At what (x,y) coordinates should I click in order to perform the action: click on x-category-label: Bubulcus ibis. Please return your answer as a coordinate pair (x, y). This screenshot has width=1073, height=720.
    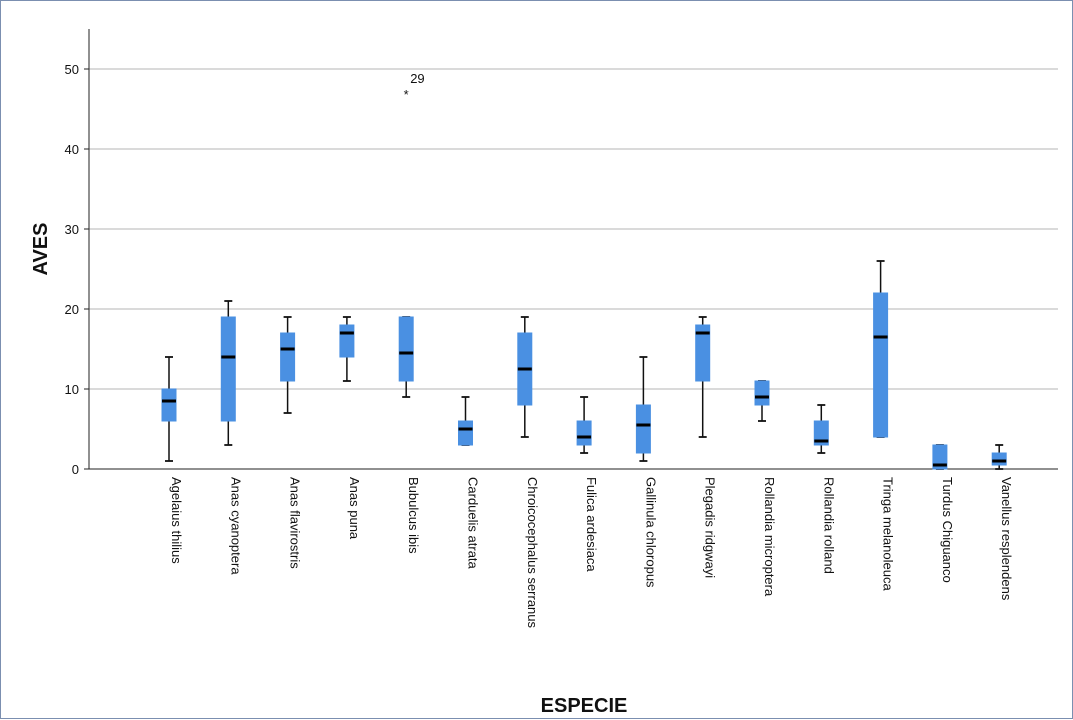
    Looking at the image, I should click on (413, 515).